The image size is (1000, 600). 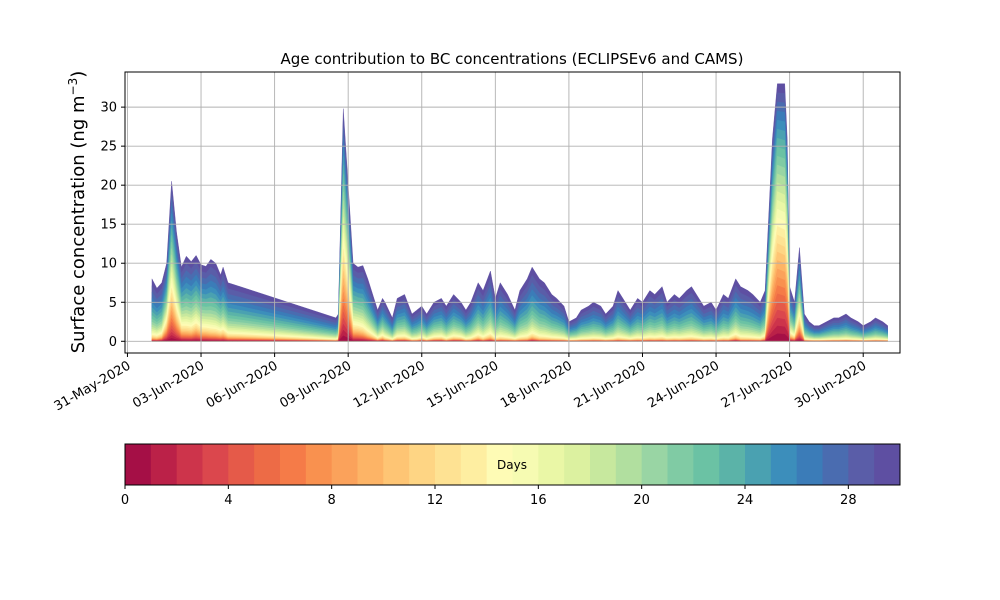 I want to click on x-tick-label: 06-Jun-2020, so click(x=242, y=384).